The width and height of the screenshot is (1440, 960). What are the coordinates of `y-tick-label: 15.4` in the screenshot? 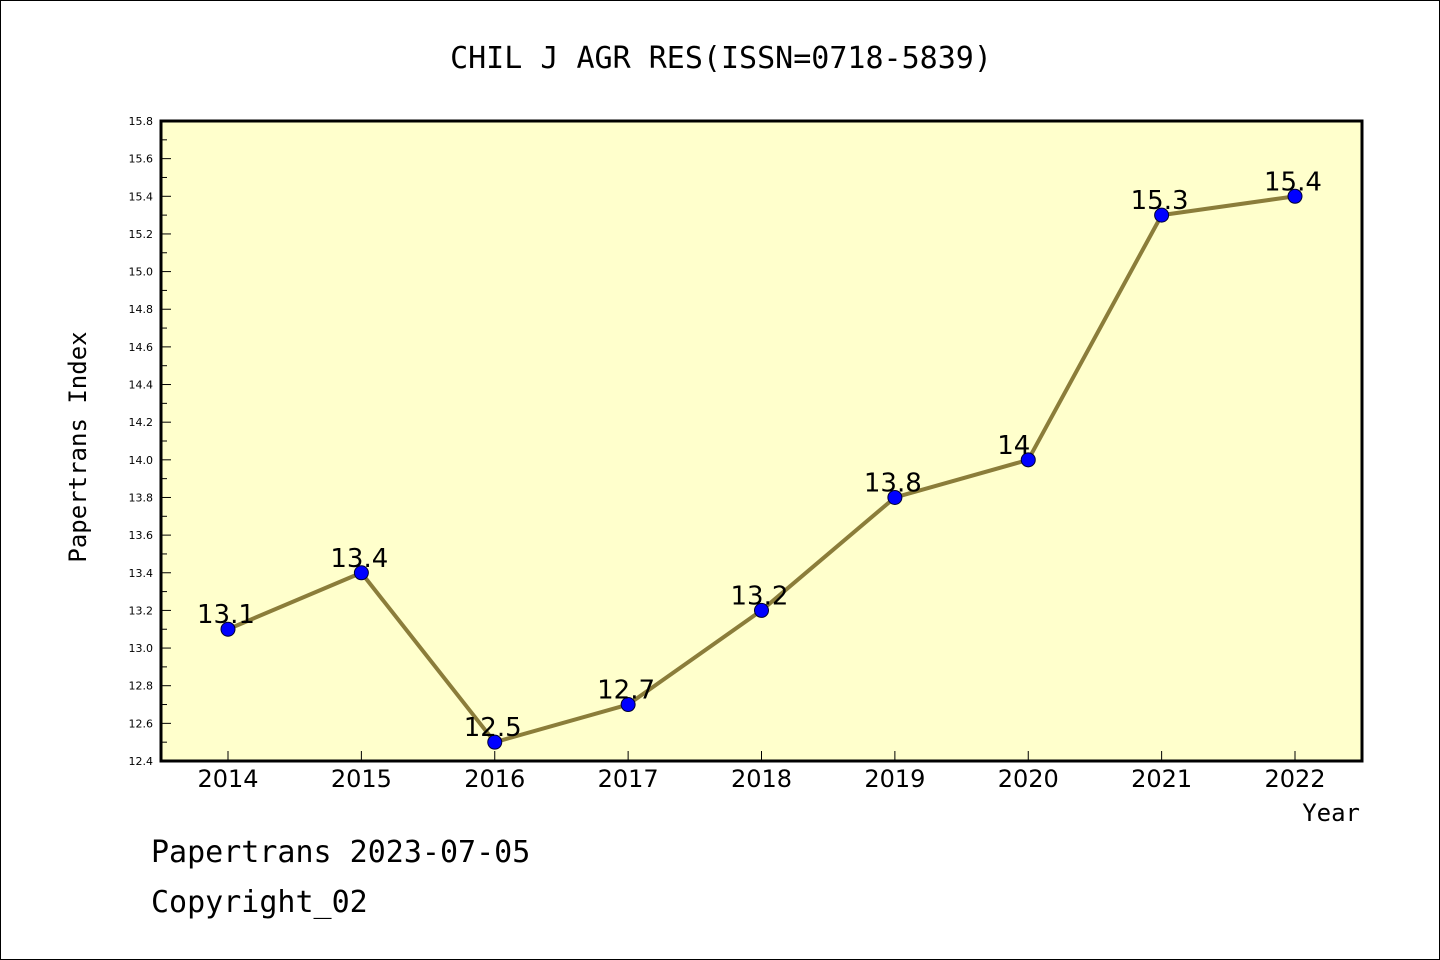 It's located at (141, 196).